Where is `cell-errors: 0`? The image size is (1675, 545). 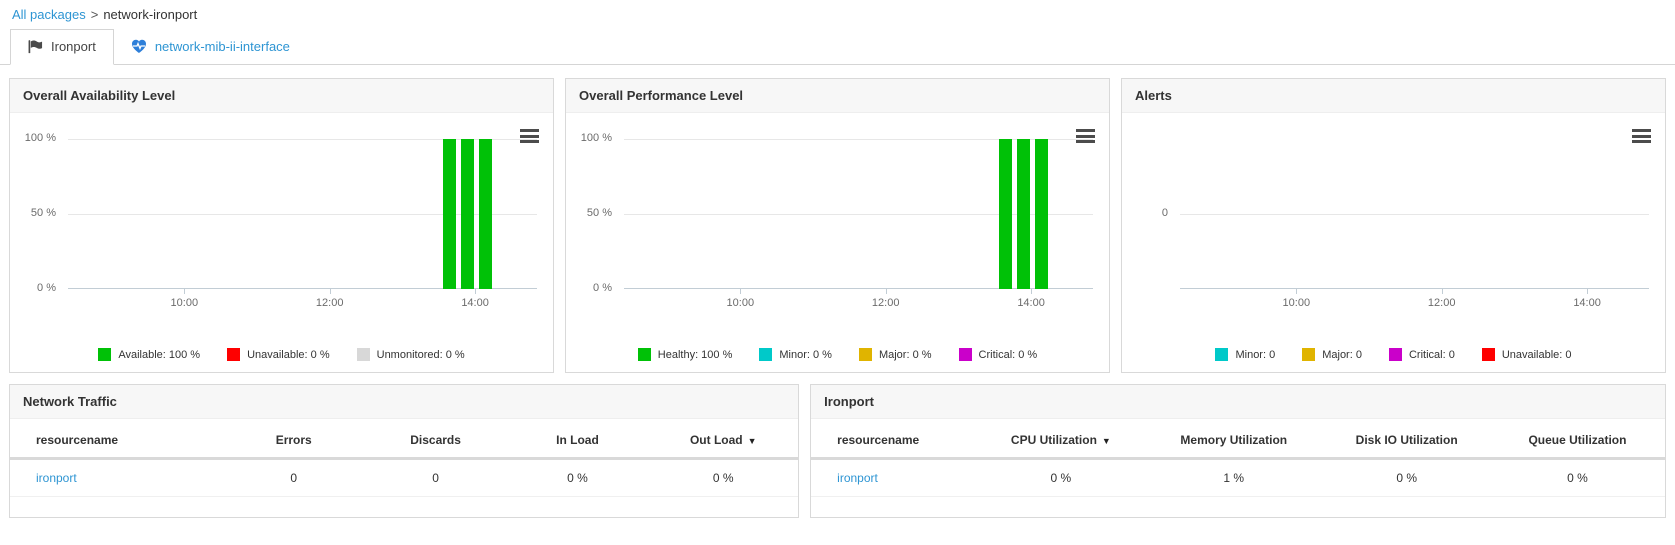 cell-errors: 0 is located at coordinates (293, 477).